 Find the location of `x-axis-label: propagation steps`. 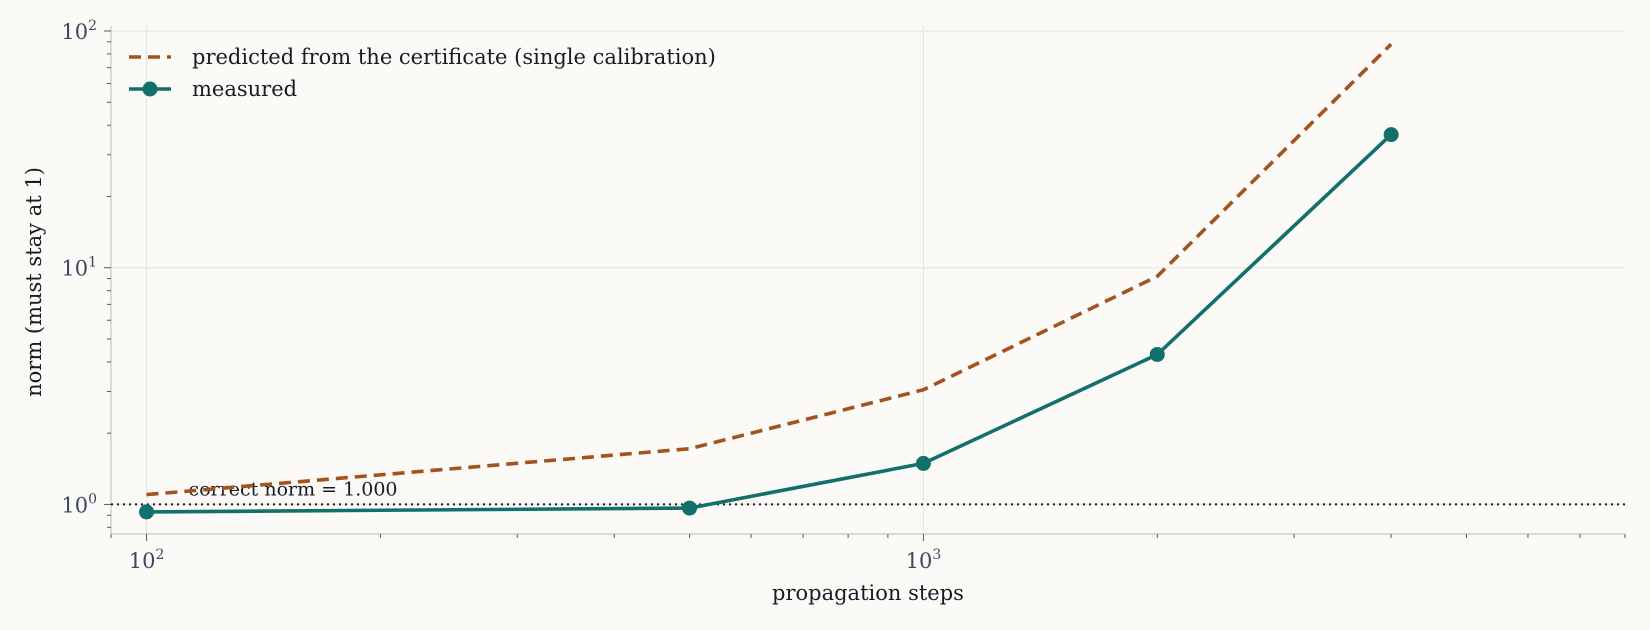

x-axis-label: propagation steps is located at coordinates (868, 593).